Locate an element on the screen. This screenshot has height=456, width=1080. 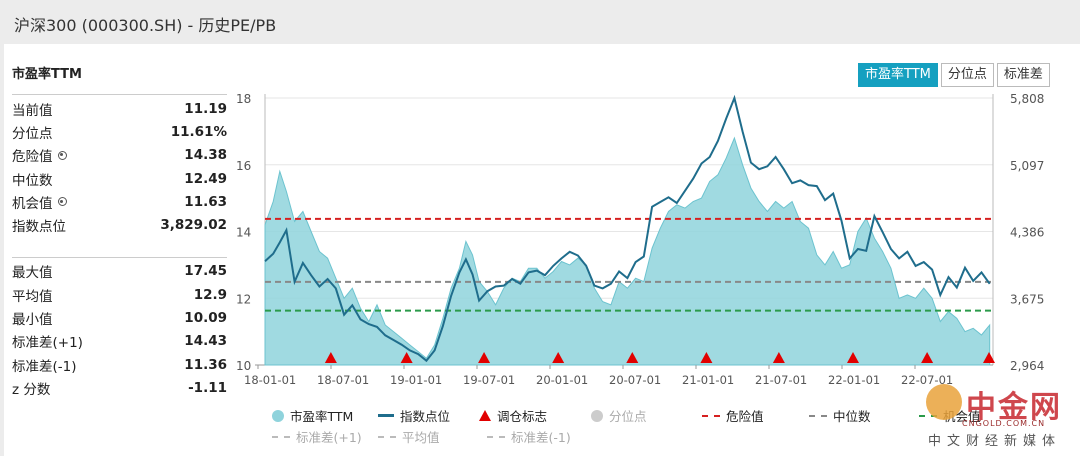
metric-tabs: 市盈率TTM 分位点 标准差 is located at coordinates (952, 75).